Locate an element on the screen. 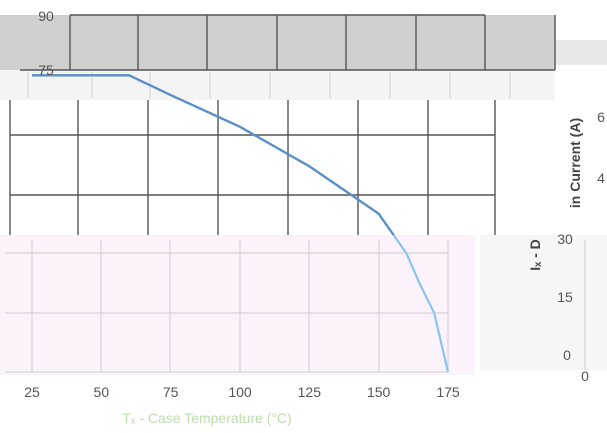 The height and width of the screenshot is (433, 607). x-tick-label: 150 is located at coordinates (379, 392).